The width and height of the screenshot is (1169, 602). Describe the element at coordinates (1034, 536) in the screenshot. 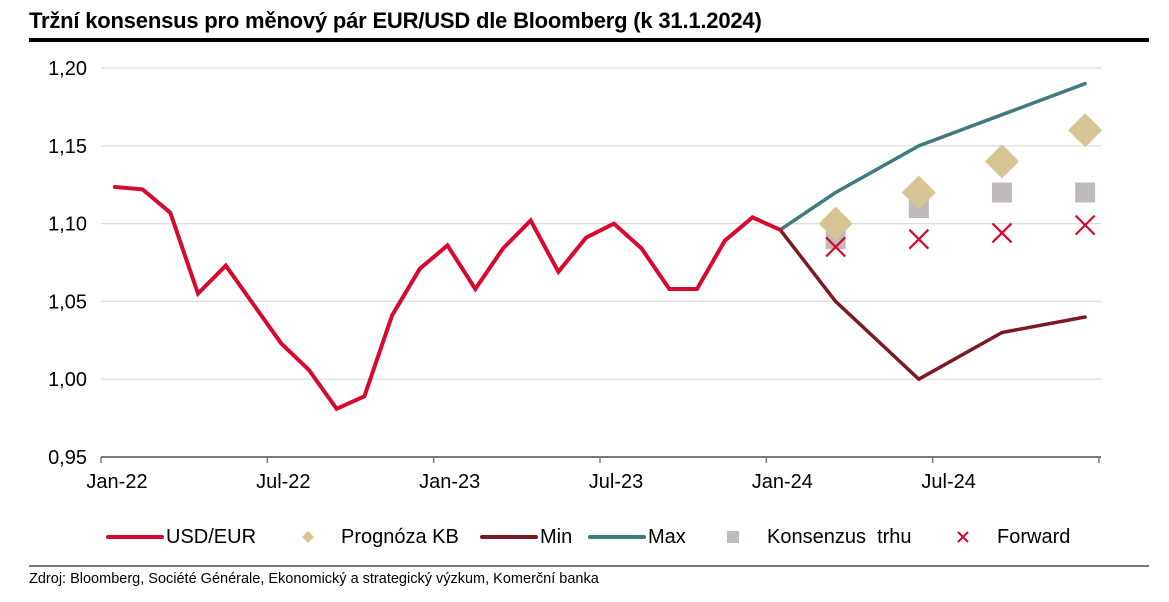

I see `legend-label: Forward` at that location.